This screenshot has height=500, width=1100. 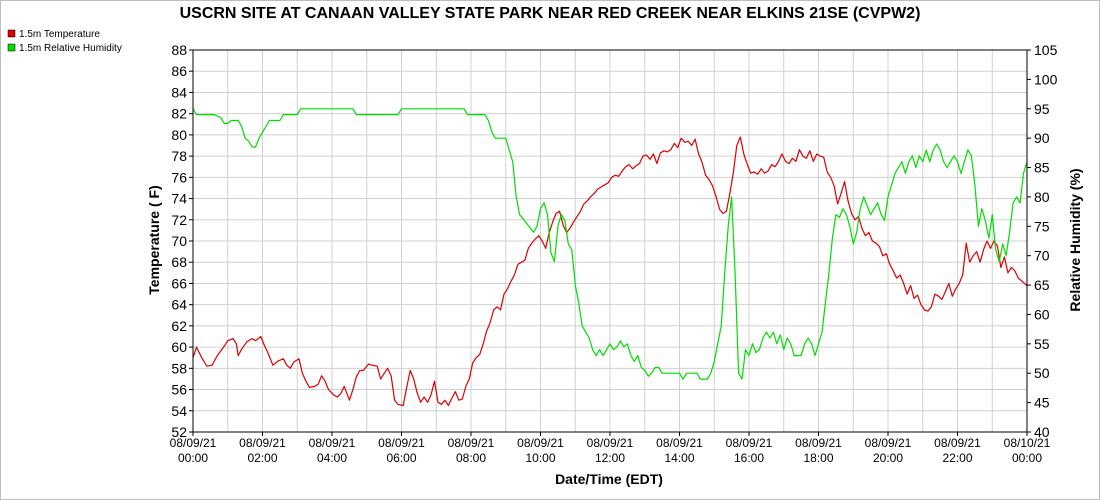 I want to click on tick-label-right: 105, so click(x=1046, y=50).